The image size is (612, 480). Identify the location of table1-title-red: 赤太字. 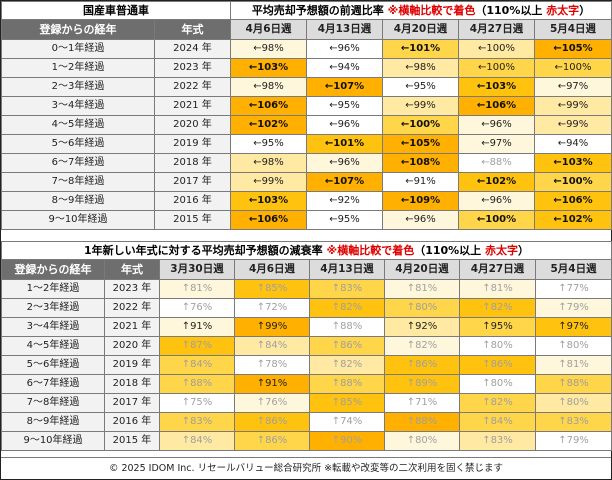
(563, 10).